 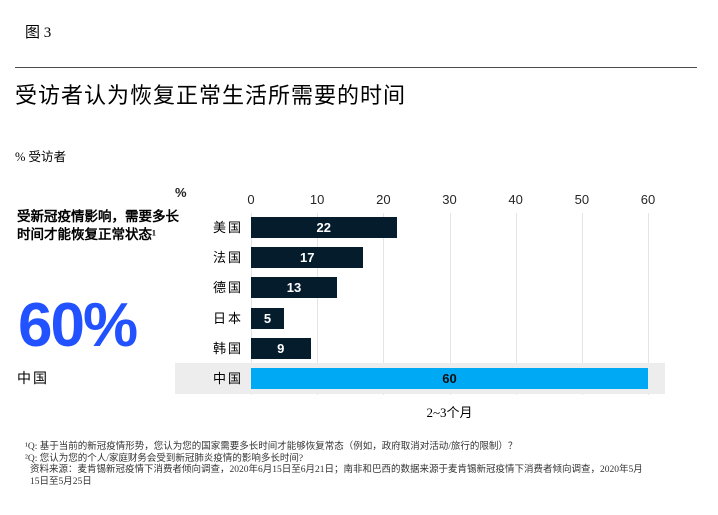 What do you see at coordinates (227, 318) in the screenshot?
I see `category-label: 日本` at bounding box center [227, 318].